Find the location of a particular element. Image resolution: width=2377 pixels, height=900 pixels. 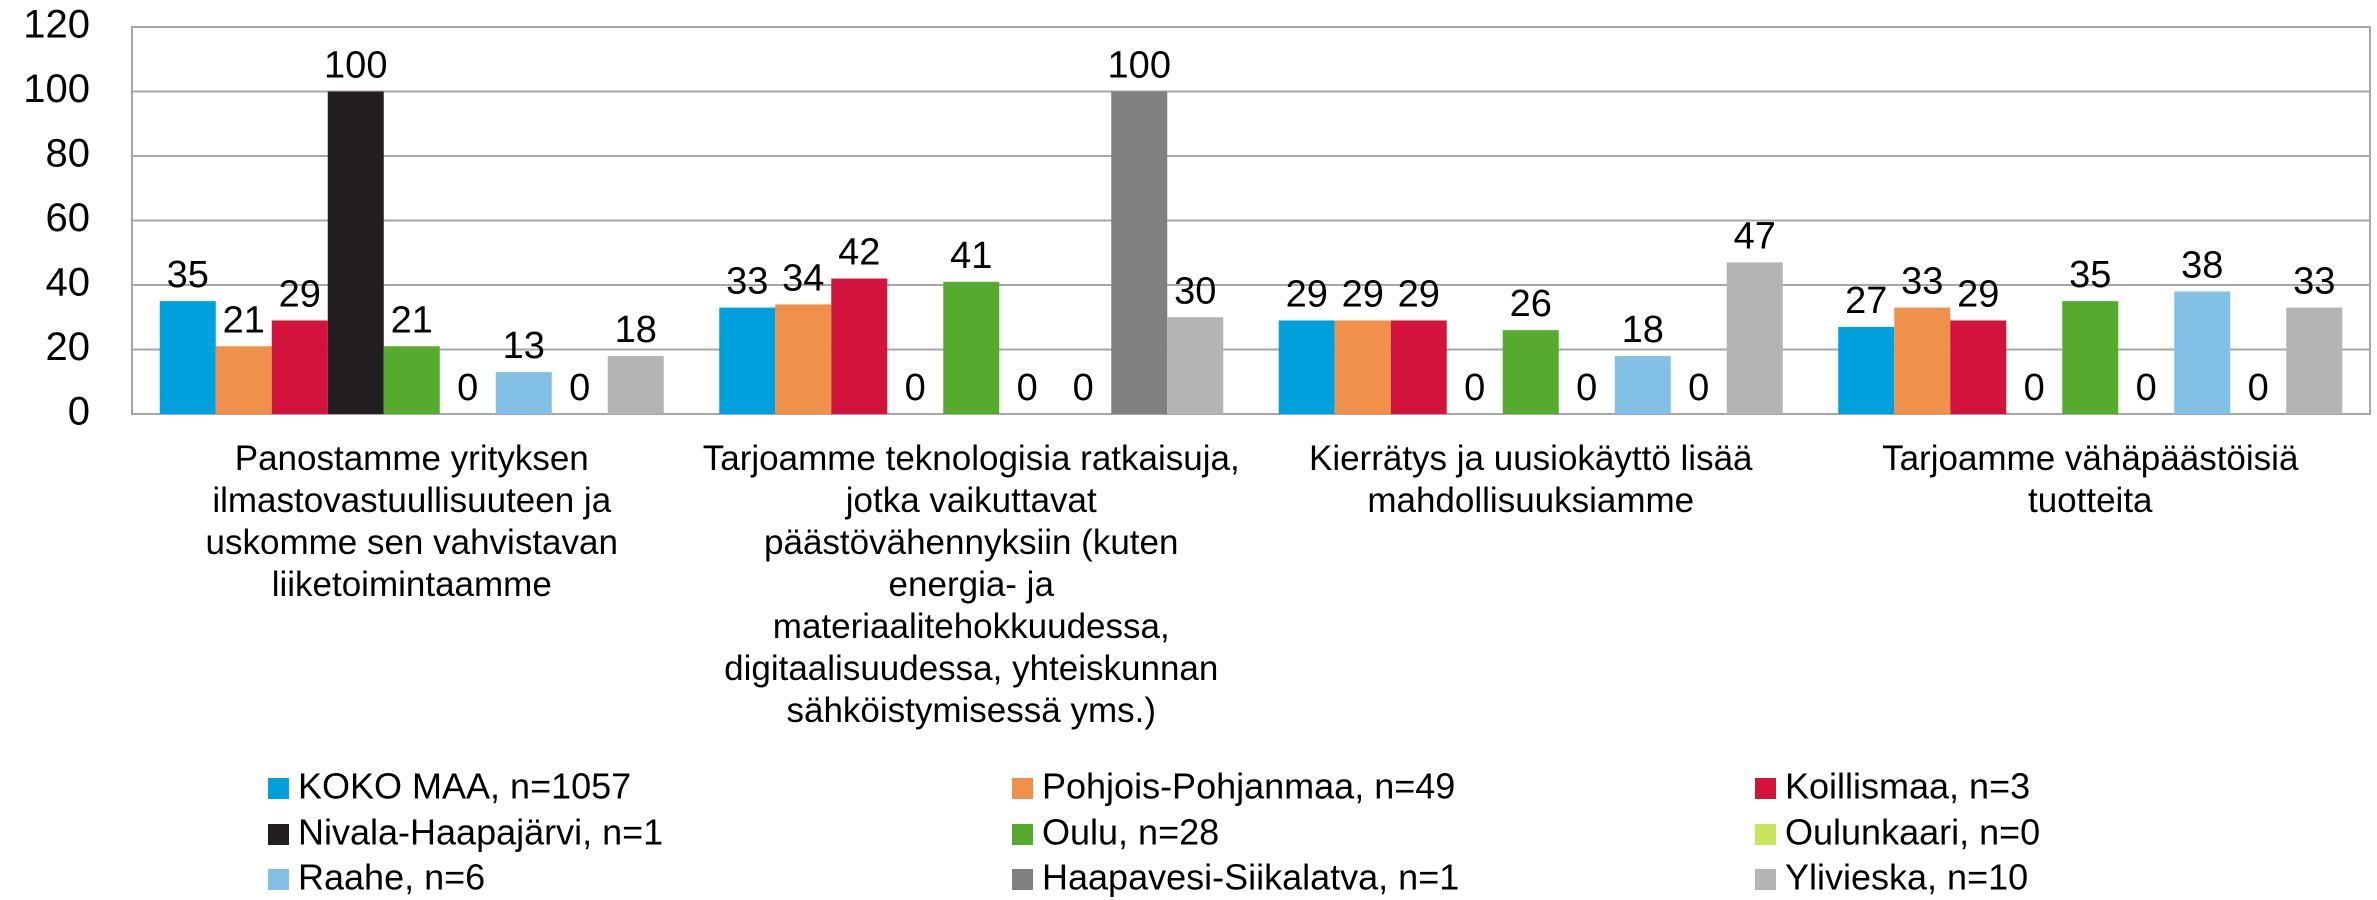

y-tick-label: 80 is located at coordinates (68, 154).